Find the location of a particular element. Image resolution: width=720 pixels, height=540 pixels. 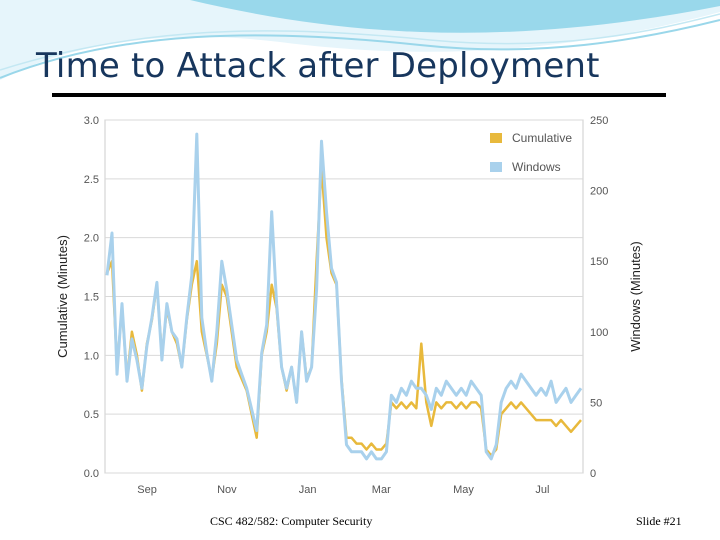

footer-course: CSC 482/582: Computer Security is located at coordinates (291, 521).